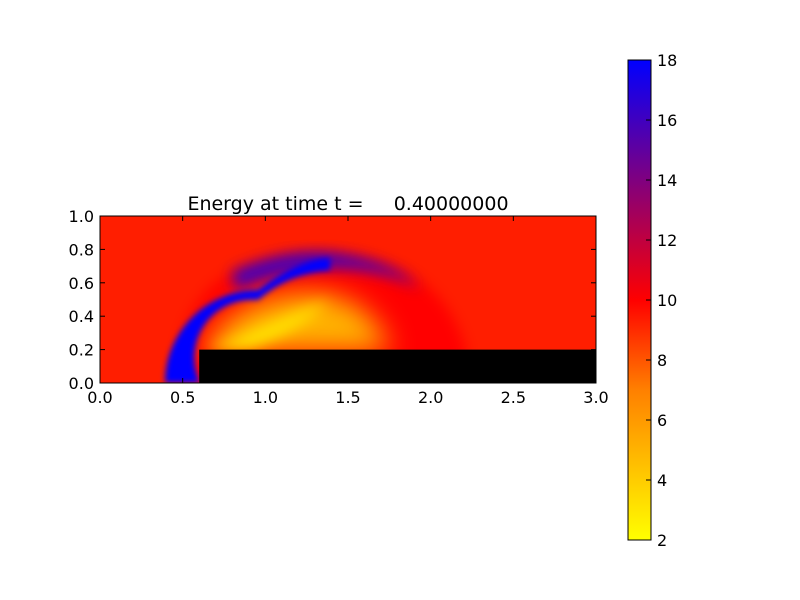 The height and width of the screenshot is (600, 800). What do you see at coordinates (667, 240) in the screenshot?
I see `colorbar-tick-label: 12` at bounding box center [667, 240].